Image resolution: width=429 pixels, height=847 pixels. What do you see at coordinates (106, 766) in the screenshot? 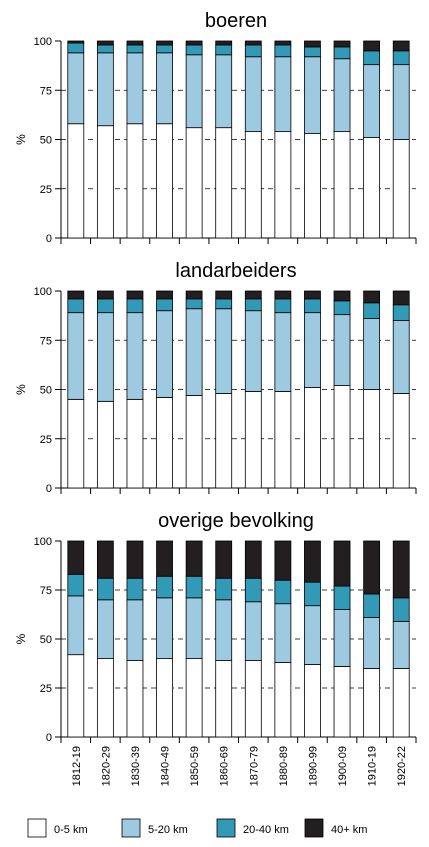
I see `x-category-label: 1820-29` at bounding box center [106, 766].